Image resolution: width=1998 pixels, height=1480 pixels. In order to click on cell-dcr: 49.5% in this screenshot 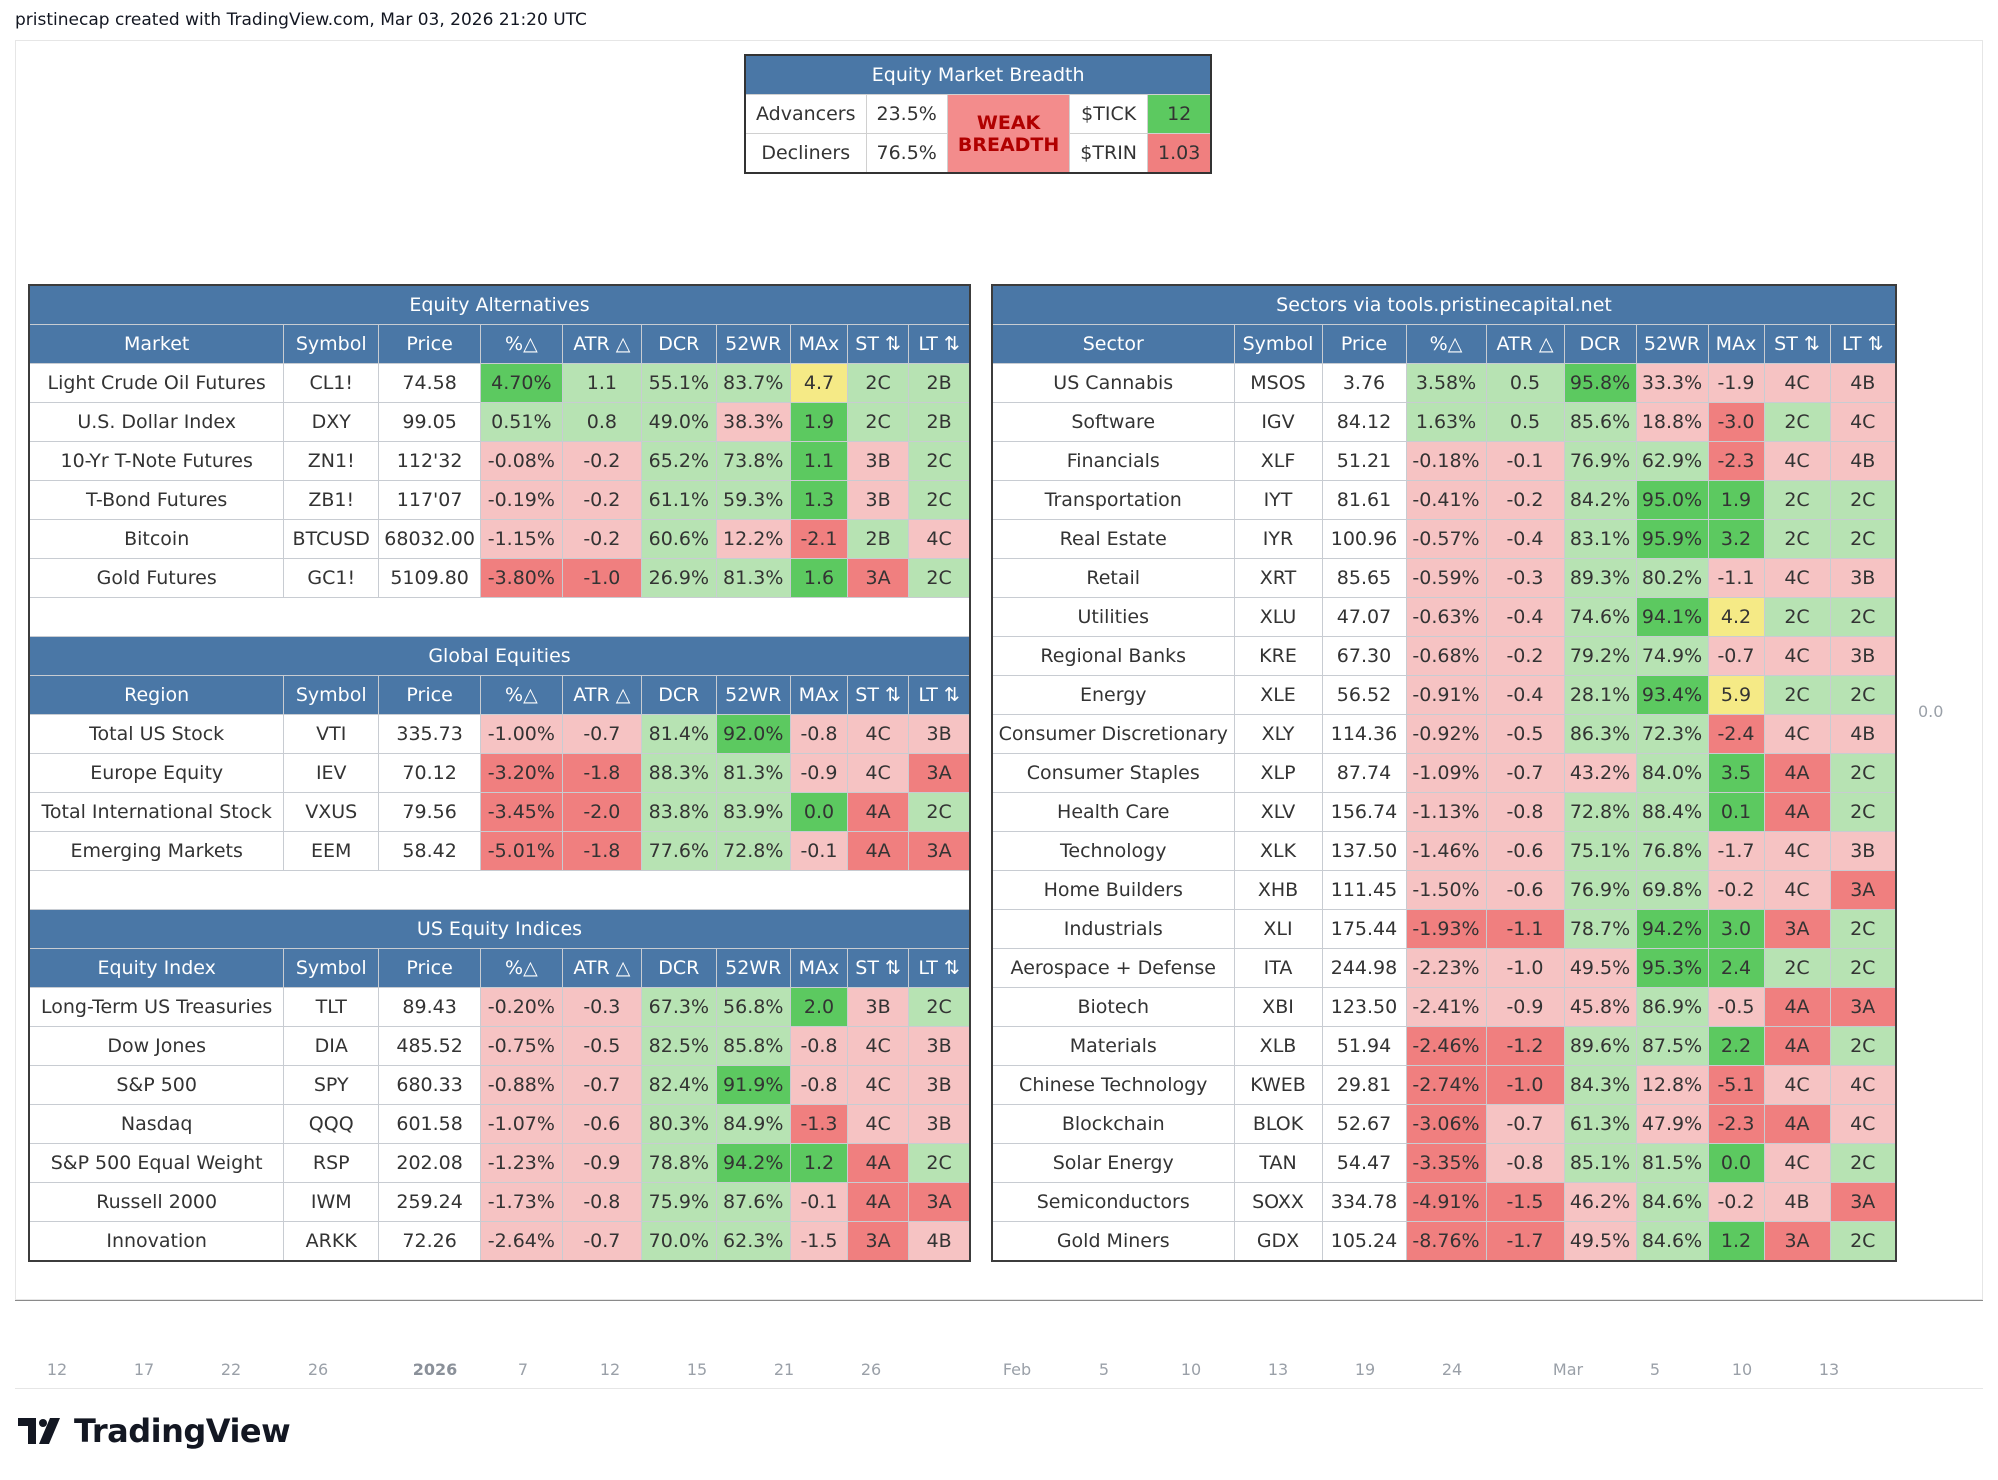, I will do `click(1600, 1241)`.